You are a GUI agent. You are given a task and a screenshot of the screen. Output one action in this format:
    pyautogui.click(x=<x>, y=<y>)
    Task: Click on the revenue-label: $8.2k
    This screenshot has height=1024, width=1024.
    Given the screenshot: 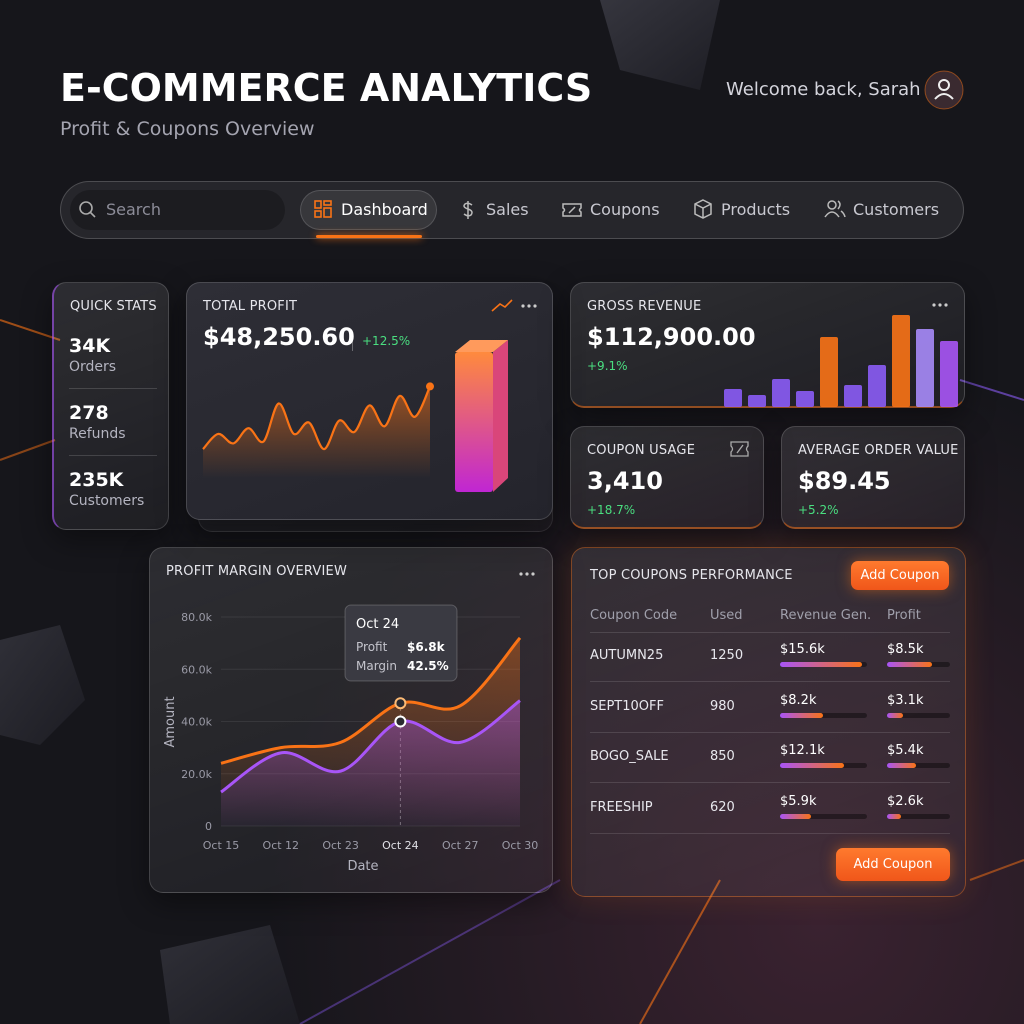 What is the action you would take?
    pyautogui.click(x=798, y=700)
    